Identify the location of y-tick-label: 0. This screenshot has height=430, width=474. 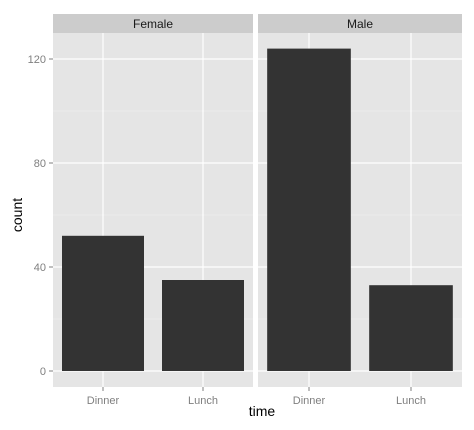
(43, 372).